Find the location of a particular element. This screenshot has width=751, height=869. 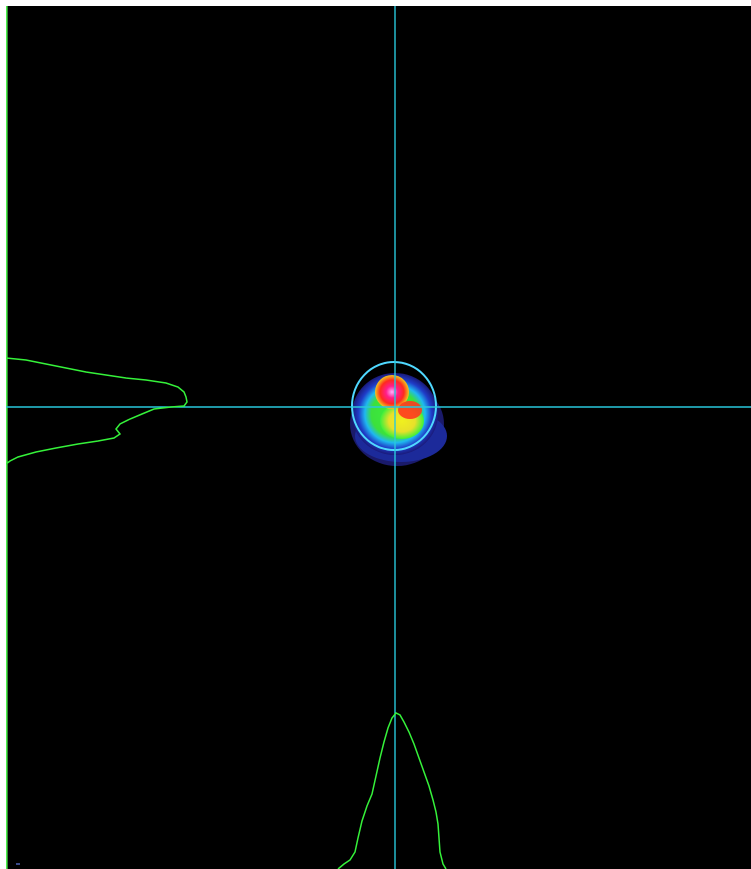

vertical-profile-curve is located at coordinates (97, 411).